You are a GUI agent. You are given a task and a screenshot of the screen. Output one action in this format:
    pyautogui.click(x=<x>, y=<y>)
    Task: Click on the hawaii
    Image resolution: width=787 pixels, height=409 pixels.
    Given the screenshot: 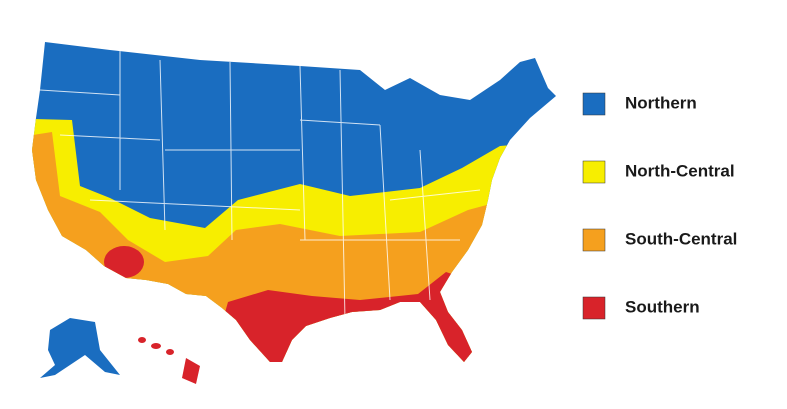 What is the action you would take?
    pyautogui.click(x=169, y=360)
    